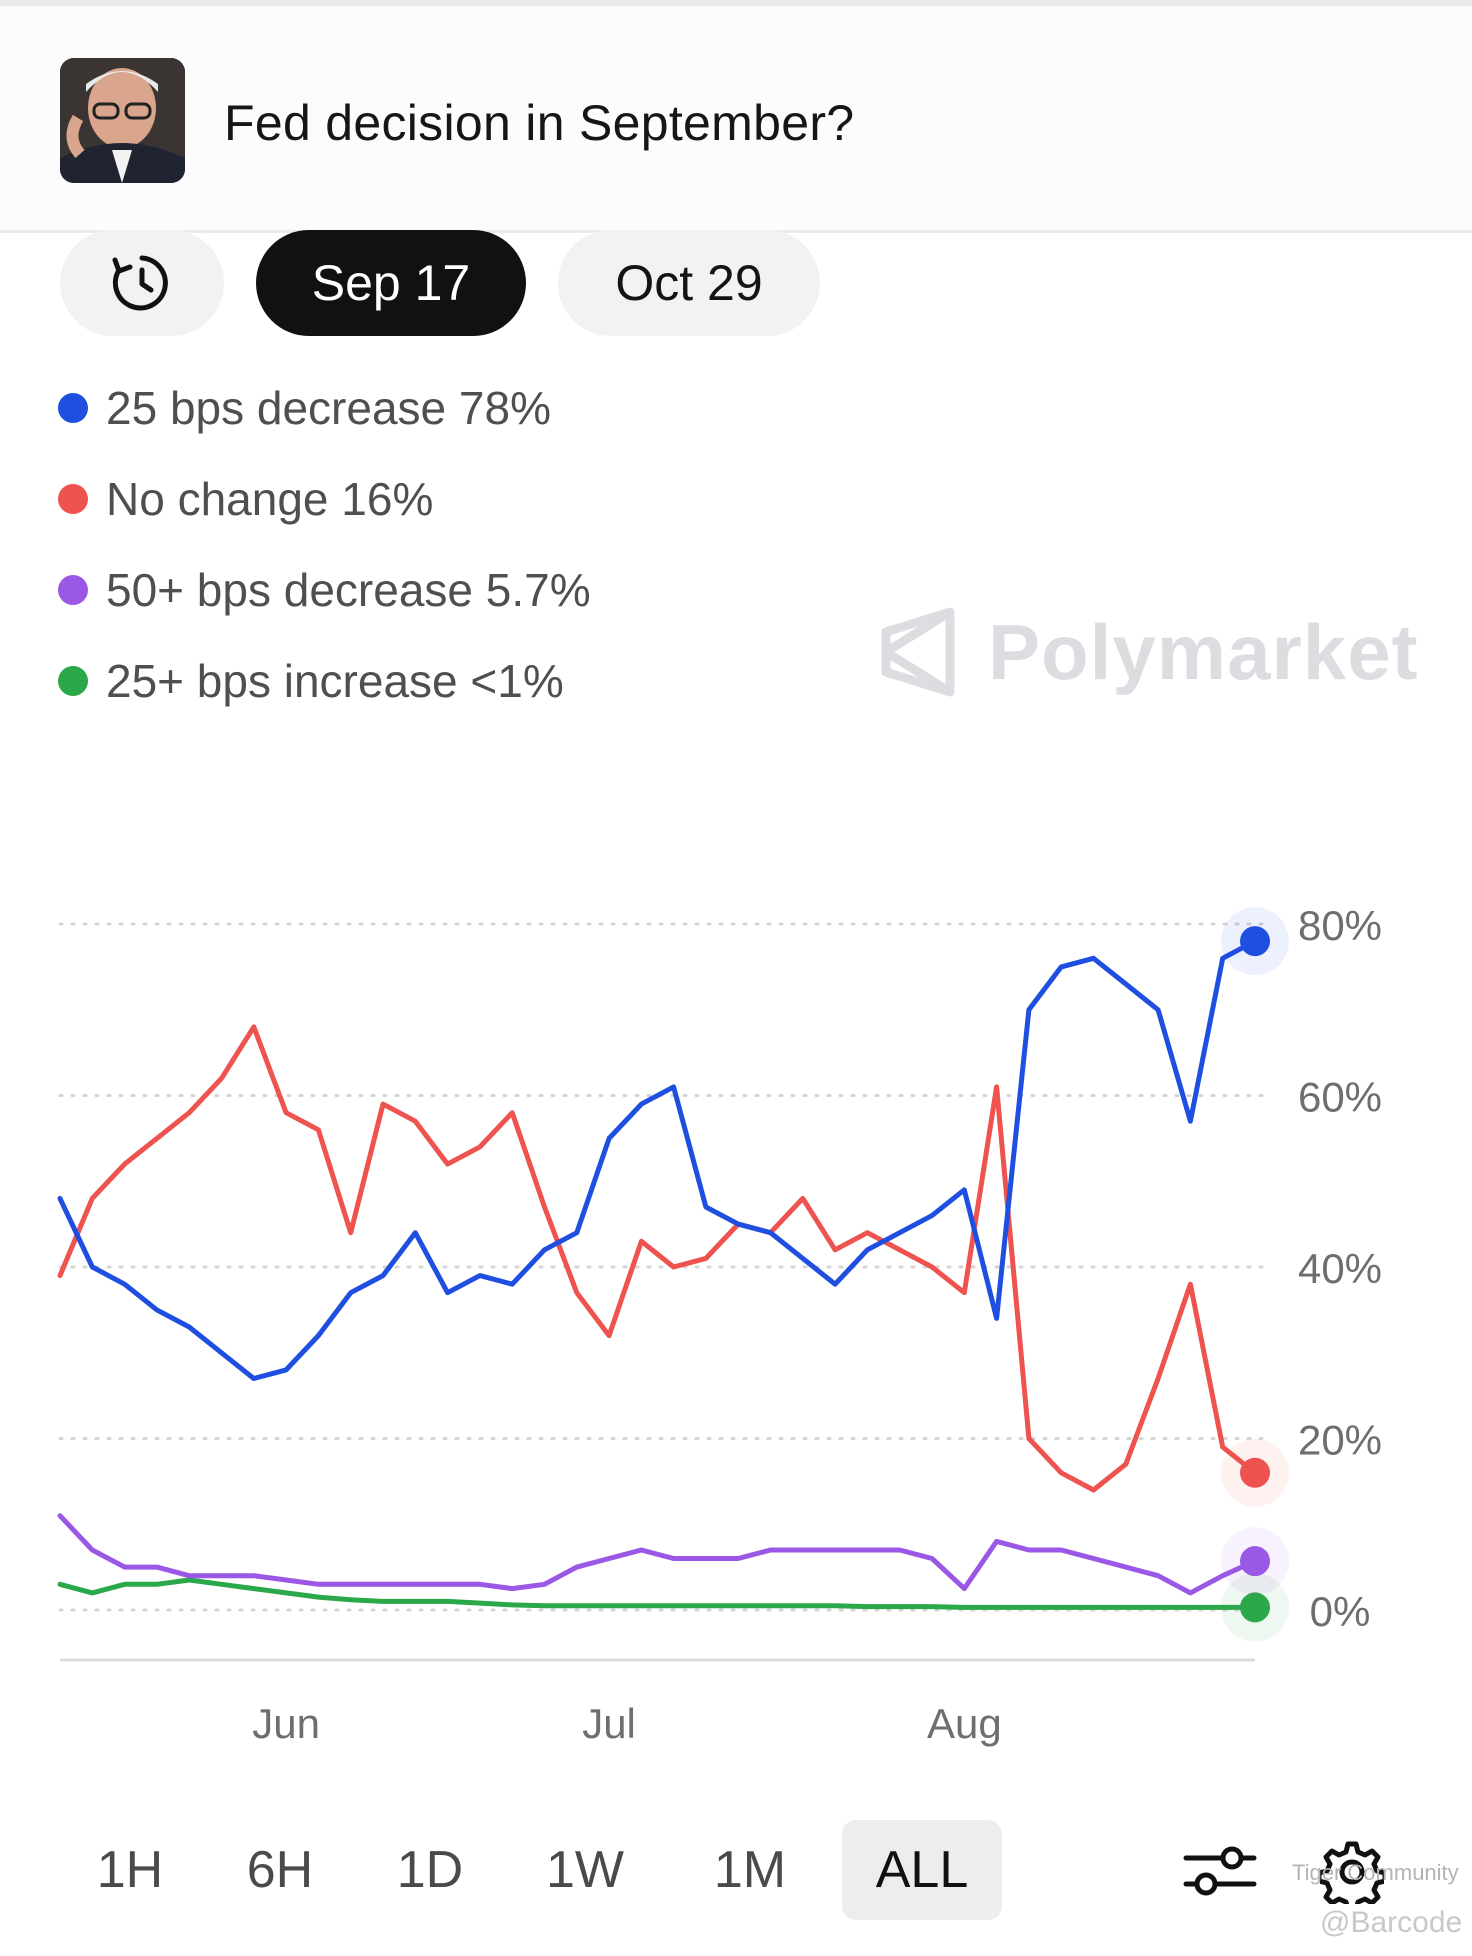 This screenshot has width=1472, height=1956. Describe the element at coordinates (539, 123) in the screenshot. I see `page-title: Fed decision in September?` at that location.